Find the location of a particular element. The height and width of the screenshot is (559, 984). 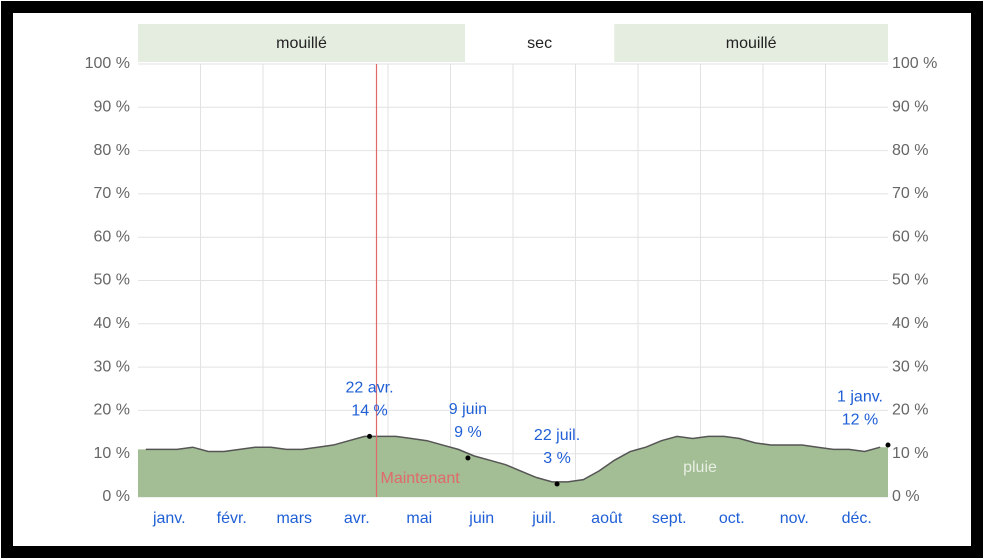

annotation-value: 14 % is located at coordinates (369, 411).